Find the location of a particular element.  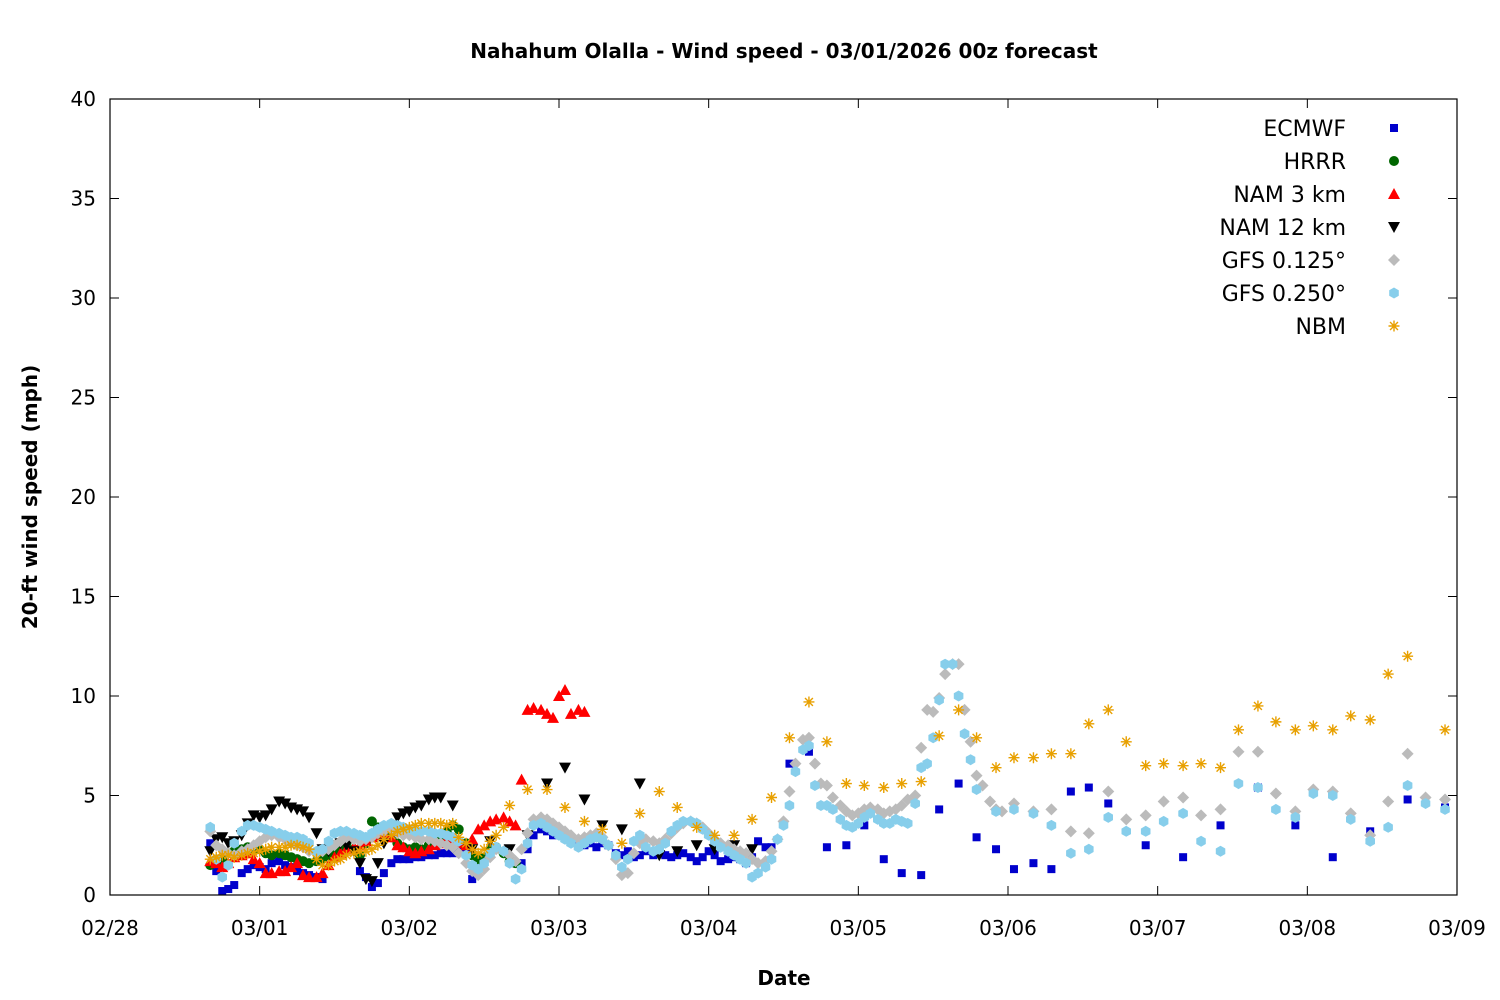

x-tick-label: 03/01 is located at coordinates (260, 928).